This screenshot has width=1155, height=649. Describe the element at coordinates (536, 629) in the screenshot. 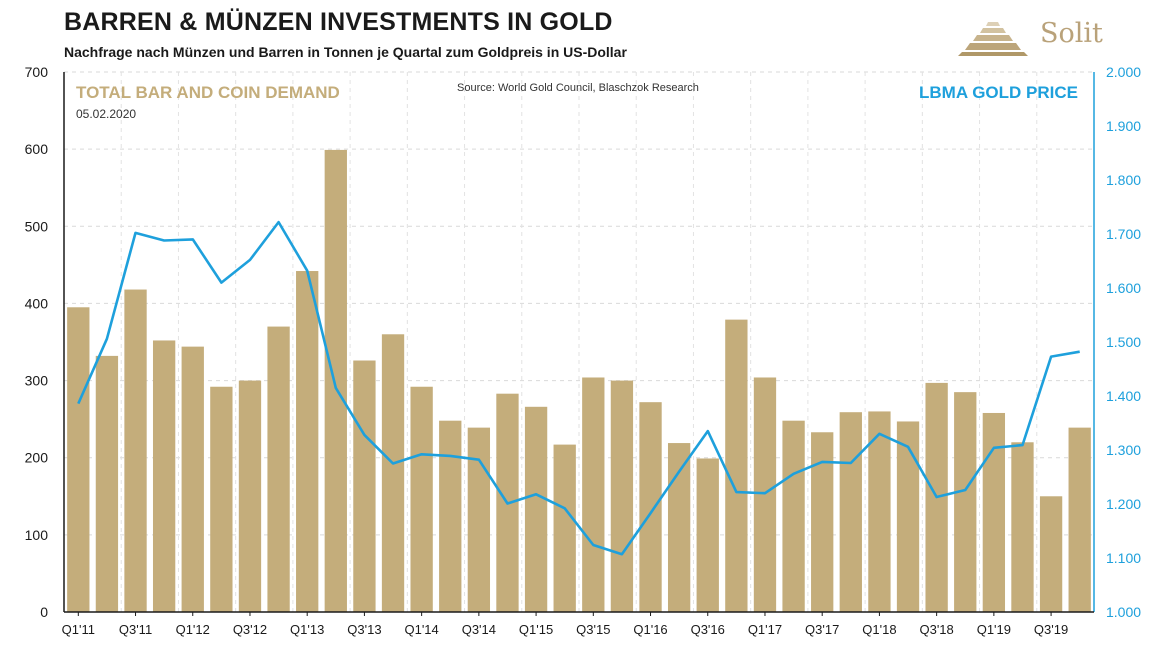

I see `x-axis-tick-label: Q1'15` at that location.